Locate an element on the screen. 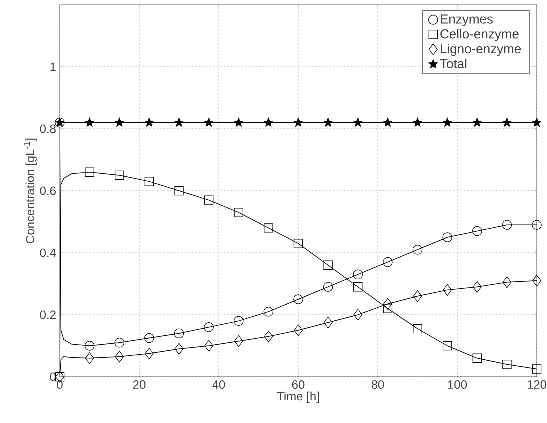 The height and width of the screenshot is (423, 547). x-tick-label: 60 is located at coordinates (298, 385).